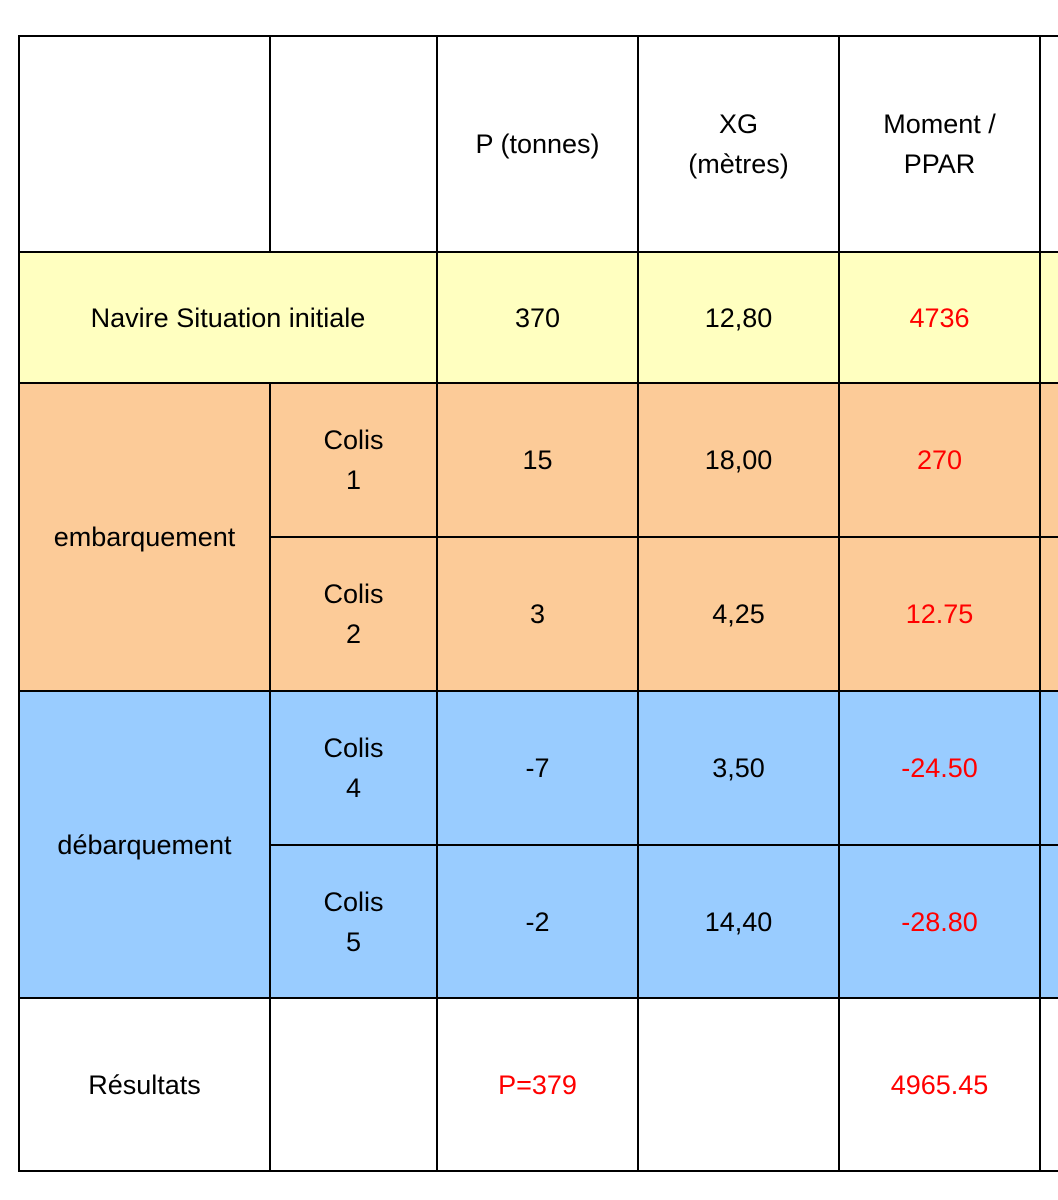 The height and width of the screenshot is (1200, 1058). Describe the element at coordinates (536, 767) in the screenshot. I see `colis-4-p-value: -7` at that location.